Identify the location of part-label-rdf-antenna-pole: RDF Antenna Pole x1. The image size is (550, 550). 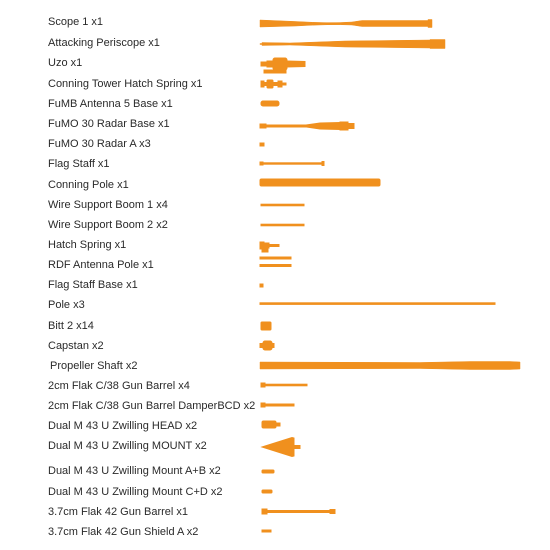
(101, 265).